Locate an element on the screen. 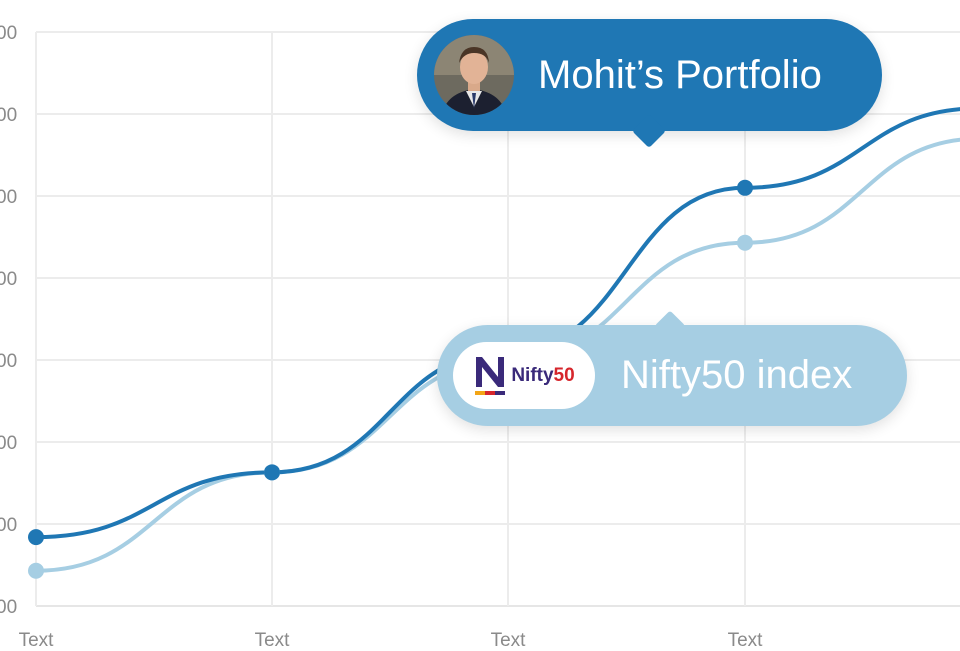 This screenshot has width=960, height=651. portfolio-label: Mohit’s Portfolio is located at coordinates (680, 74).